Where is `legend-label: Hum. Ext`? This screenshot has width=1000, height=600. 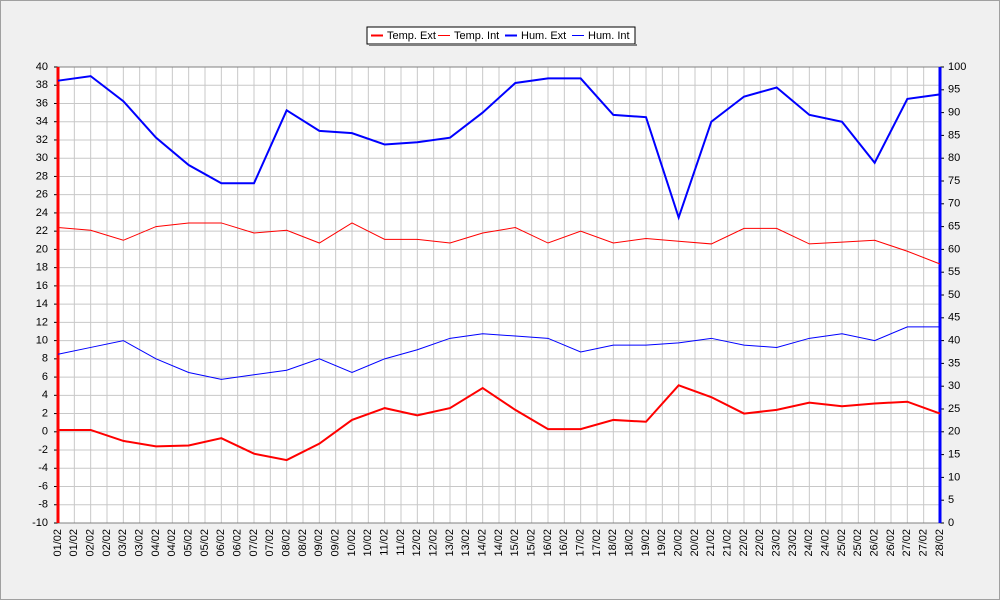
legend-label: Hum. Ext is located at coordinates (543, 36).